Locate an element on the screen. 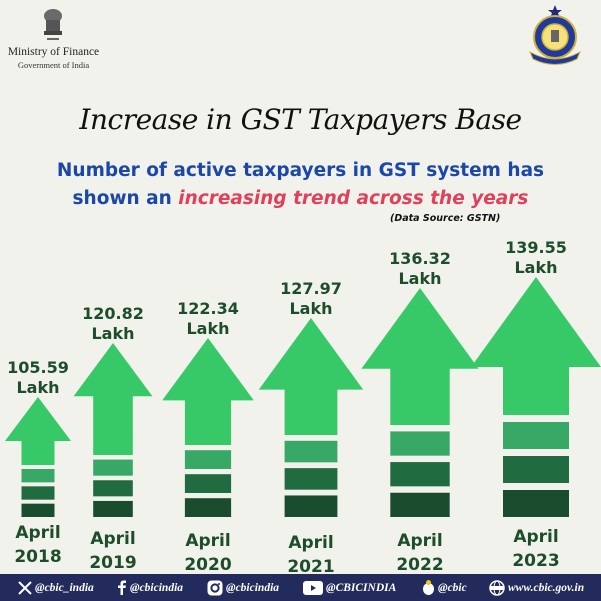 This screenshot has height=601, width=601. category-year-label: 2022 is located at coordinates (419, 565).